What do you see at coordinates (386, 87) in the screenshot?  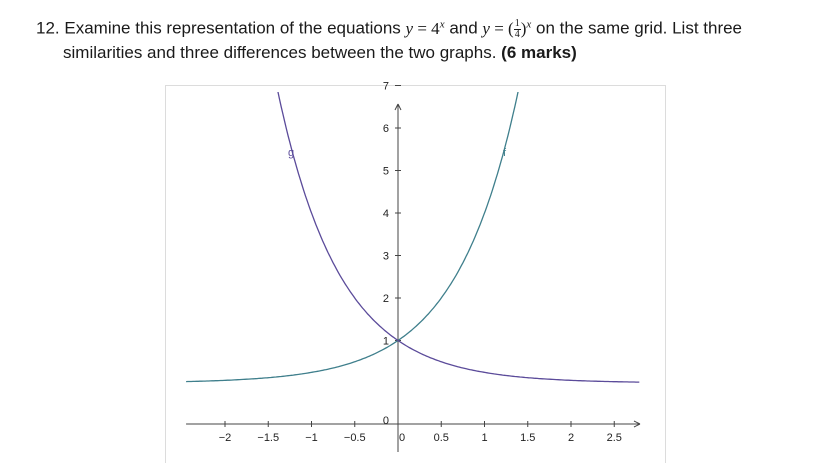 I see `y-tick-label: 7` at bounding box center [386, 87].